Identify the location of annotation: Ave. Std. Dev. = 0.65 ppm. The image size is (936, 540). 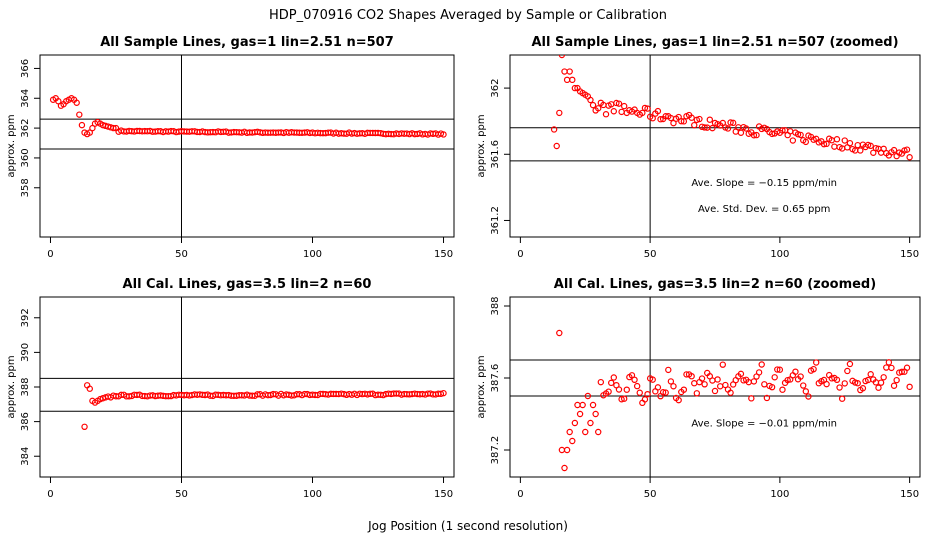
(764, 209).